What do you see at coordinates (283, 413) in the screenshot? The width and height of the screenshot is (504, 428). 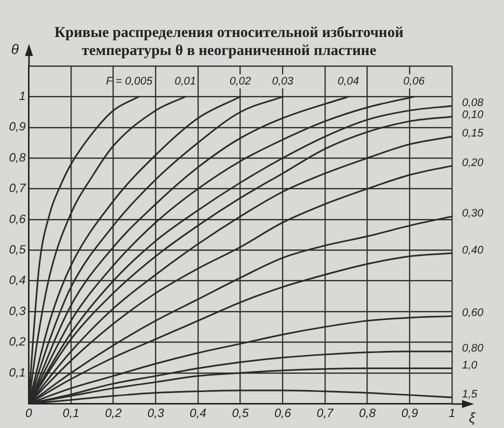 I see `x-tick-label: 0,6` at bounding box center [283, 413].